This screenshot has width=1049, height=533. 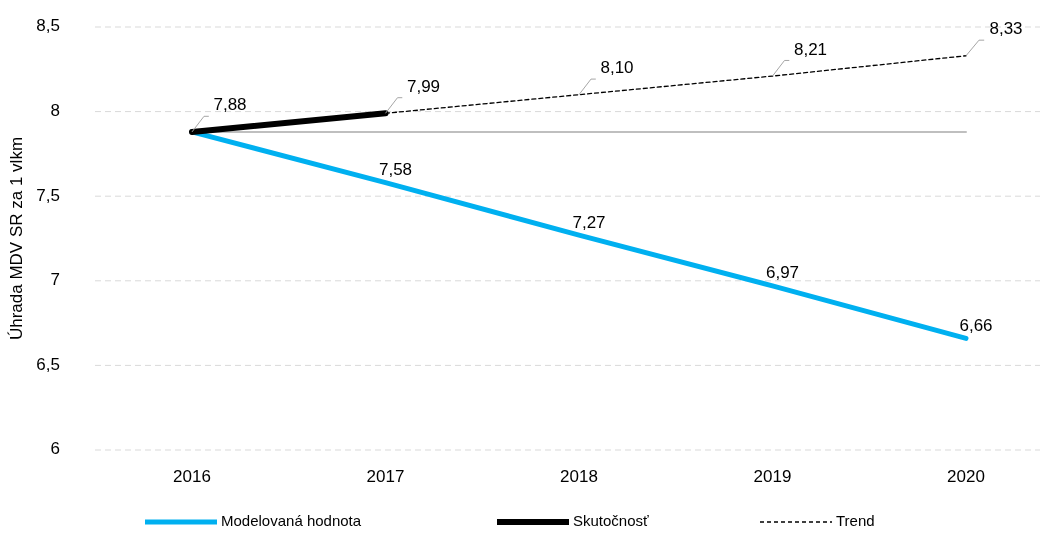 I want to click on legend-label: Skutočnosť, so click(x=611, y=520).